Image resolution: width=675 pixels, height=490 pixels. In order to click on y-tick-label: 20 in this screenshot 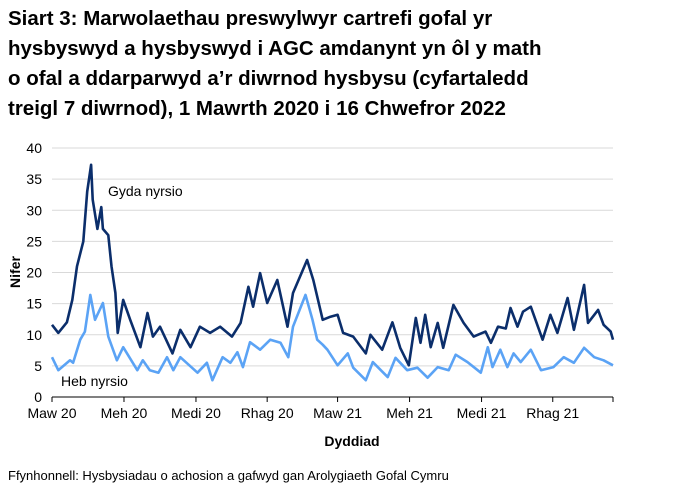, I will do `click(34, 273)`.